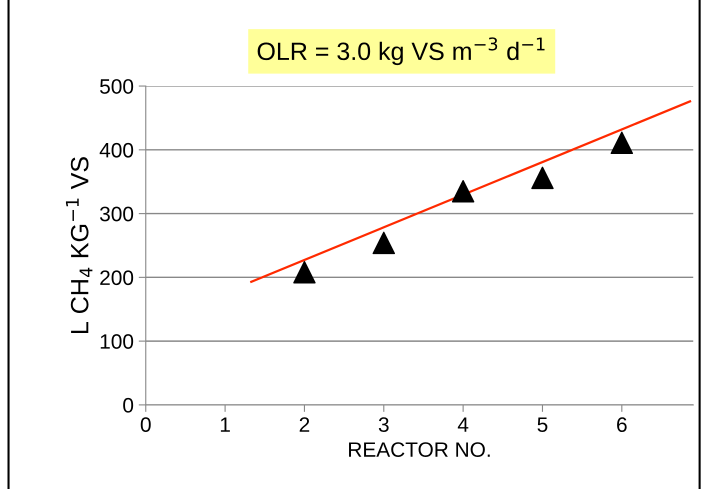 The width and height of the screenshot is (711, 489). Describe the element at coordinates (117, 214) in the screenshot. I see `y-tick-label: 300` at that location.